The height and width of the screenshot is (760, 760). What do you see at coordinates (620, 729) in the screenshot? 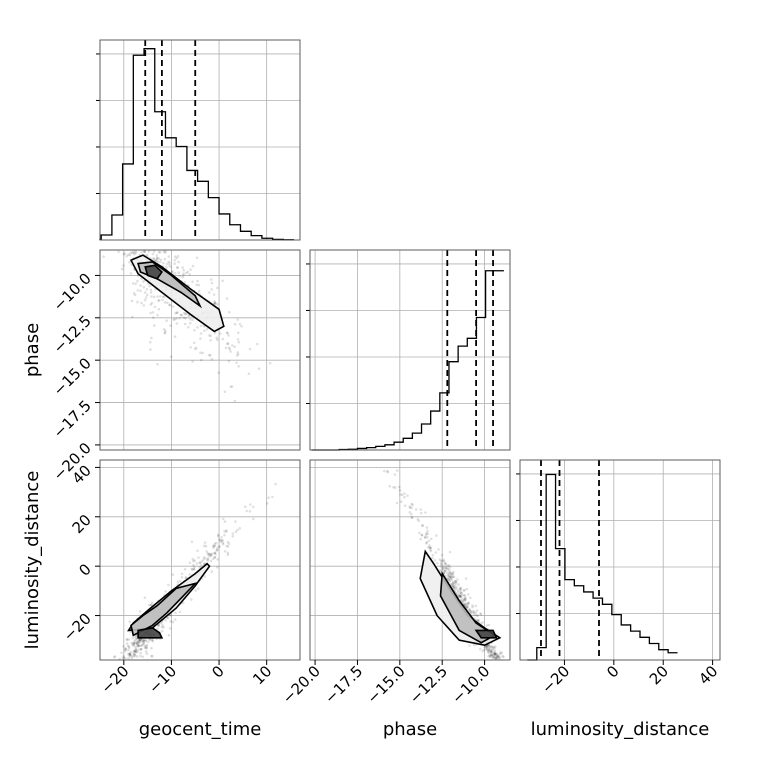
I see `x-axis-label-luminosity_distance: luminosity_distance` at bounding box center [620, 729].